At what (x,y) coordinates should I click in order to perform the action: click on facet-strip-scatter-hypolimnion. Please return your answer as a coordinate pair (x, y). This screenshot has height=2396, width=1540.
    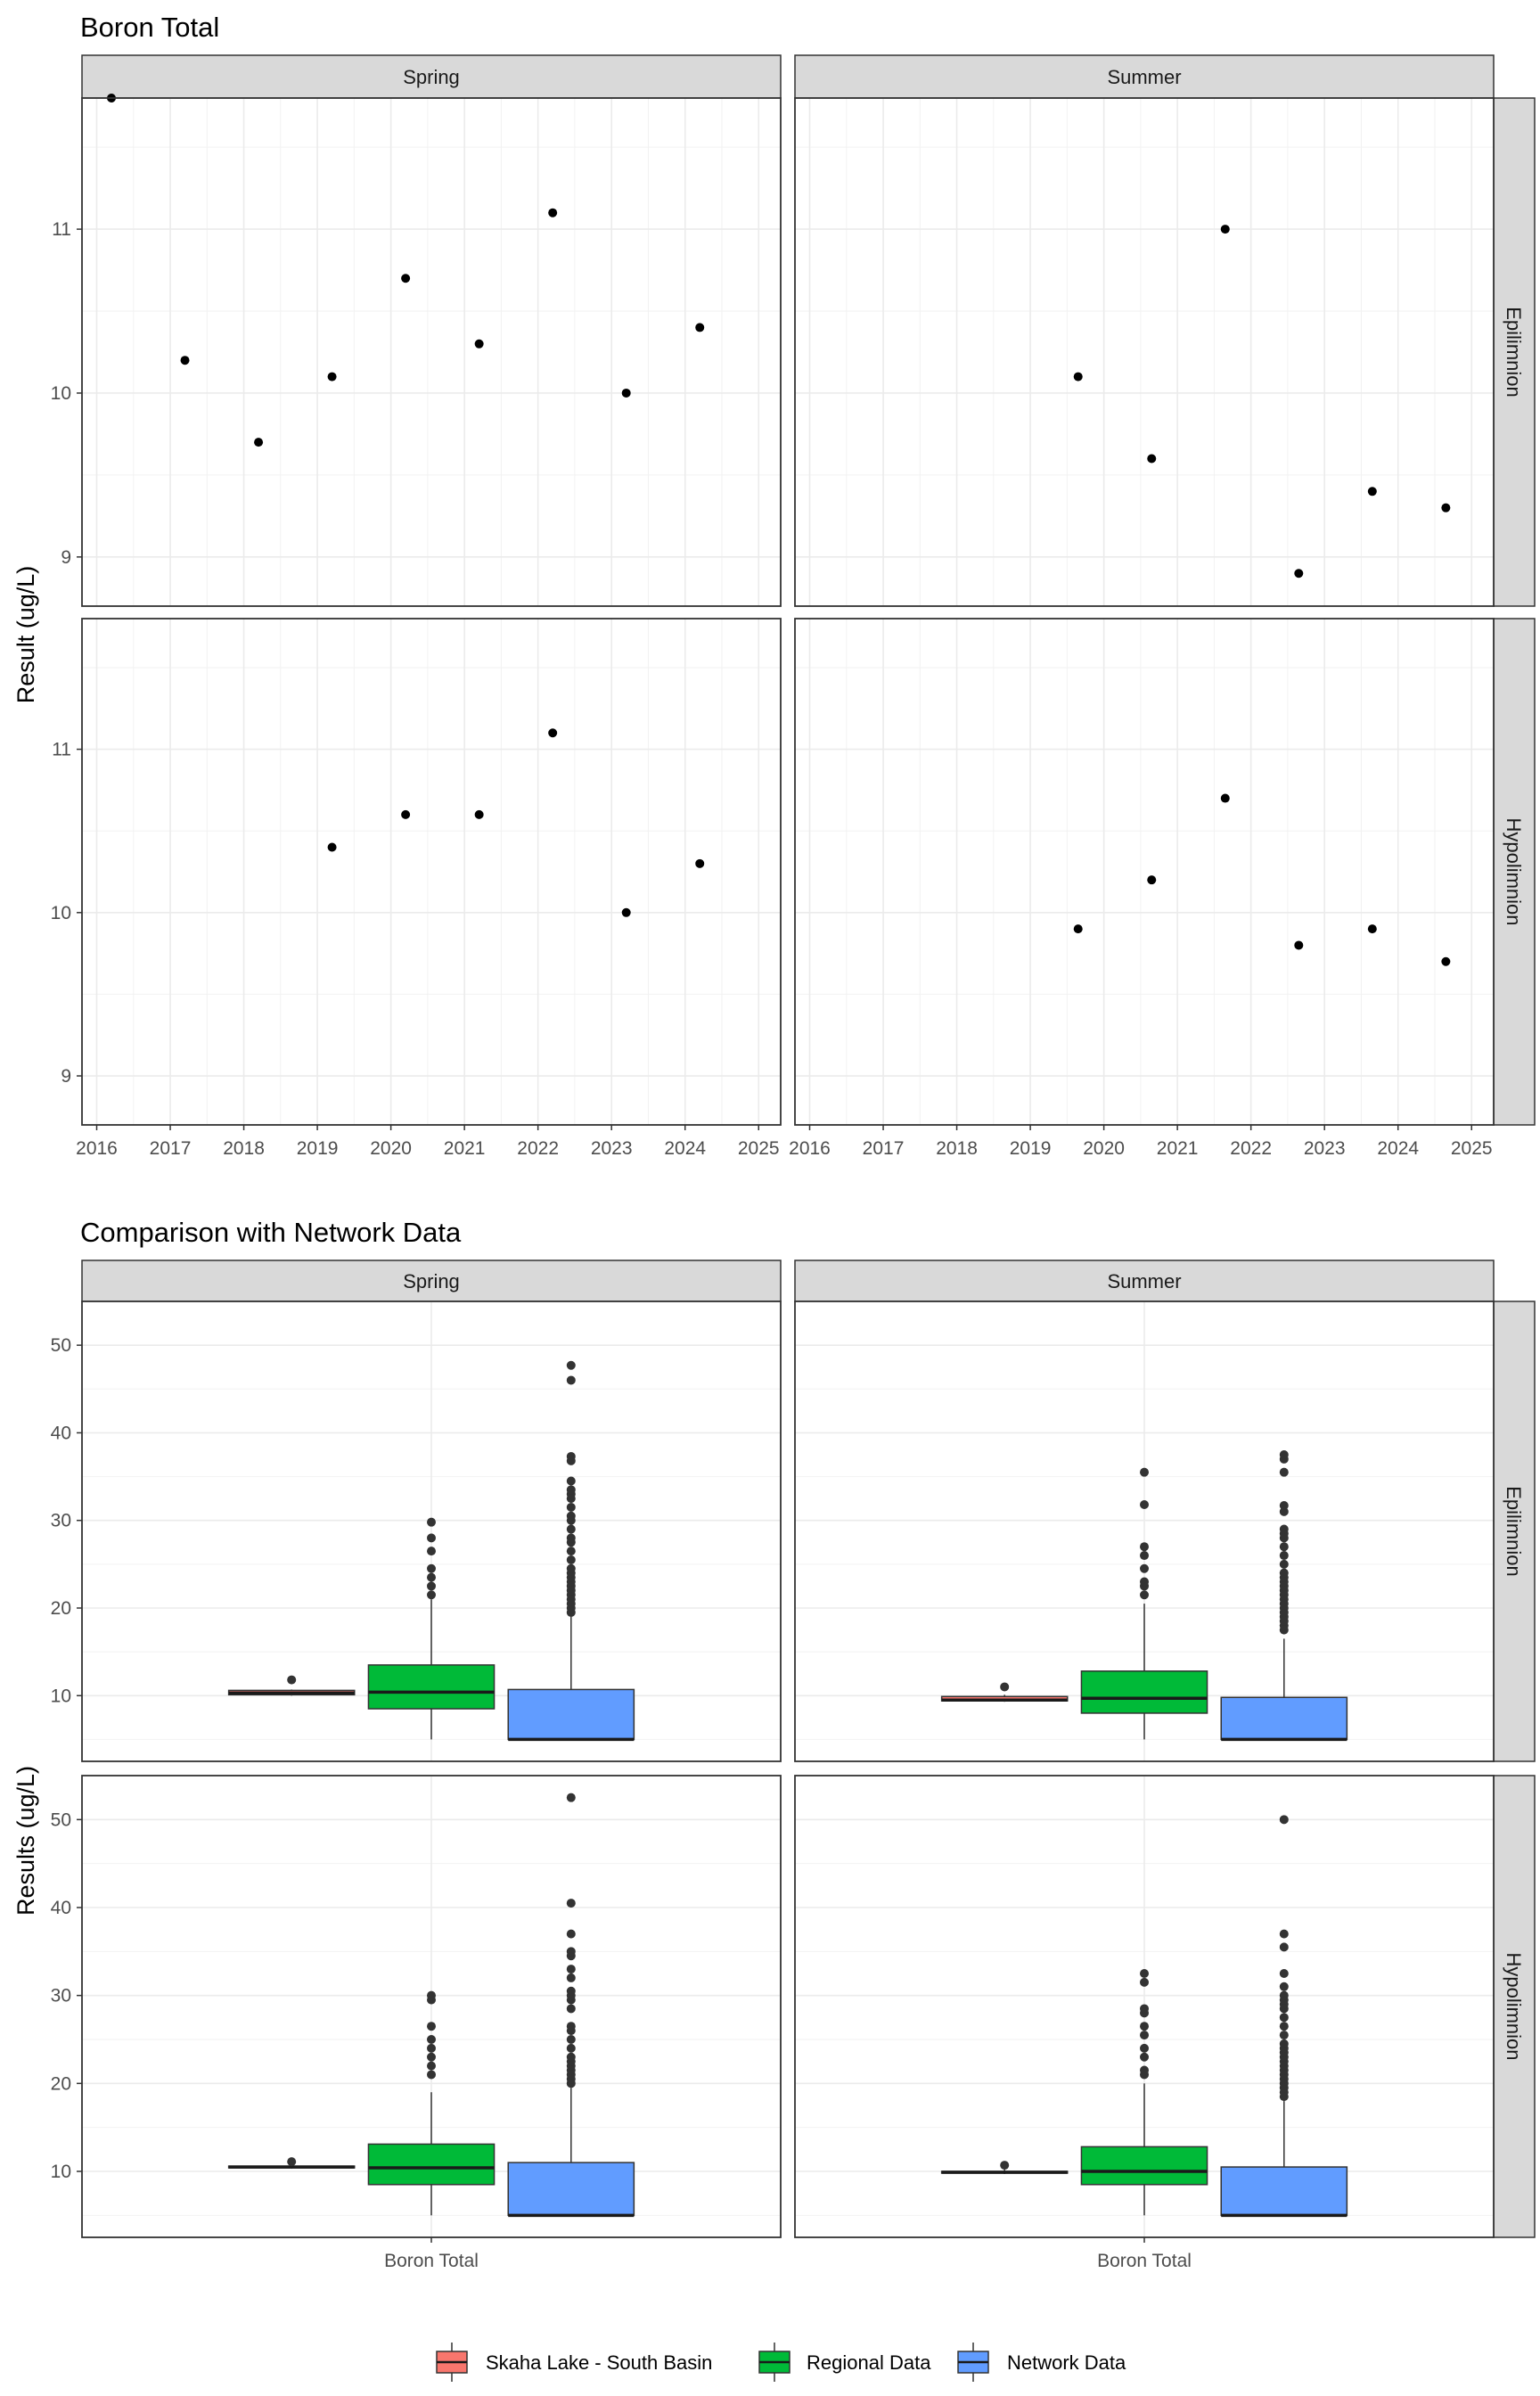
    Looking at the image, I should click on (1514, 872).